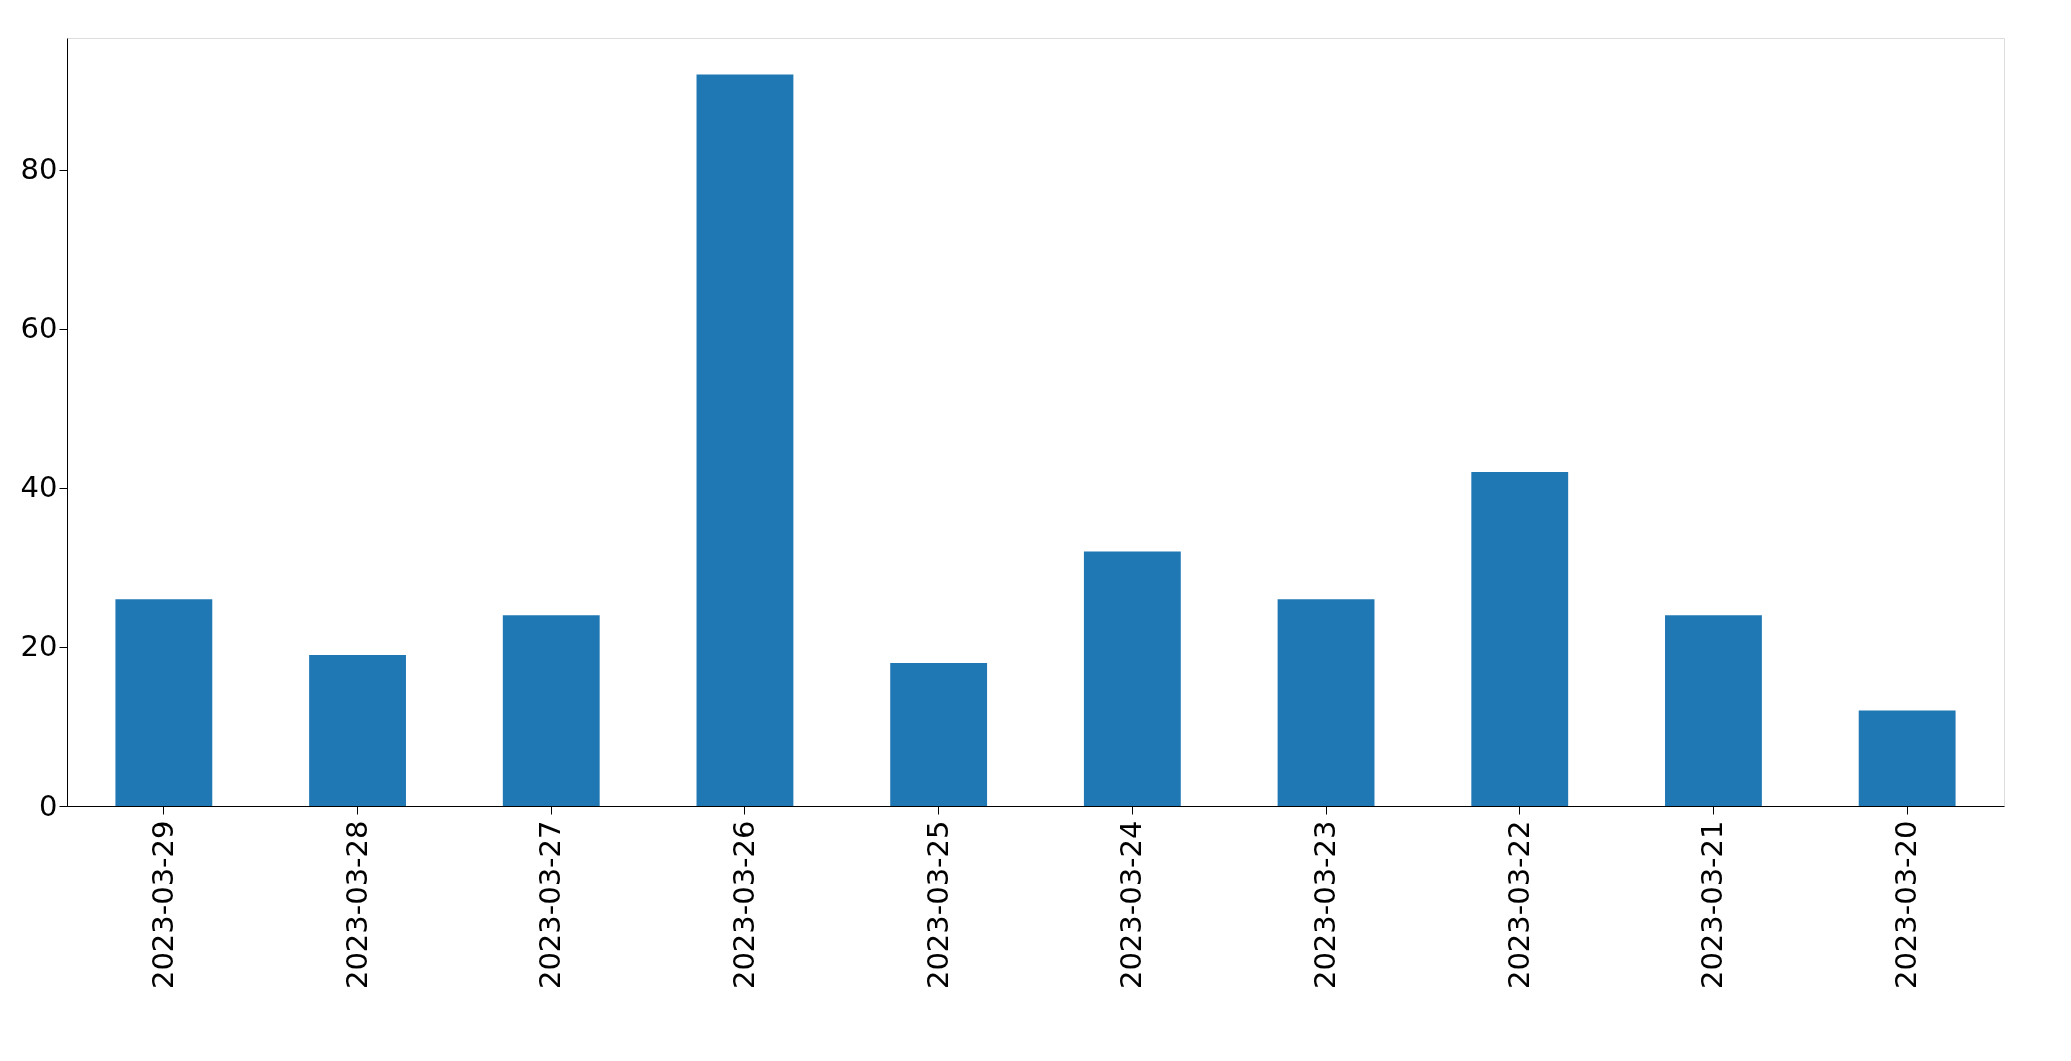  What do you see at coordinates (1712, 905) in the screenshot?
I see `x-tick-label: 2023-03-21` at bounding box center [1712, 905].